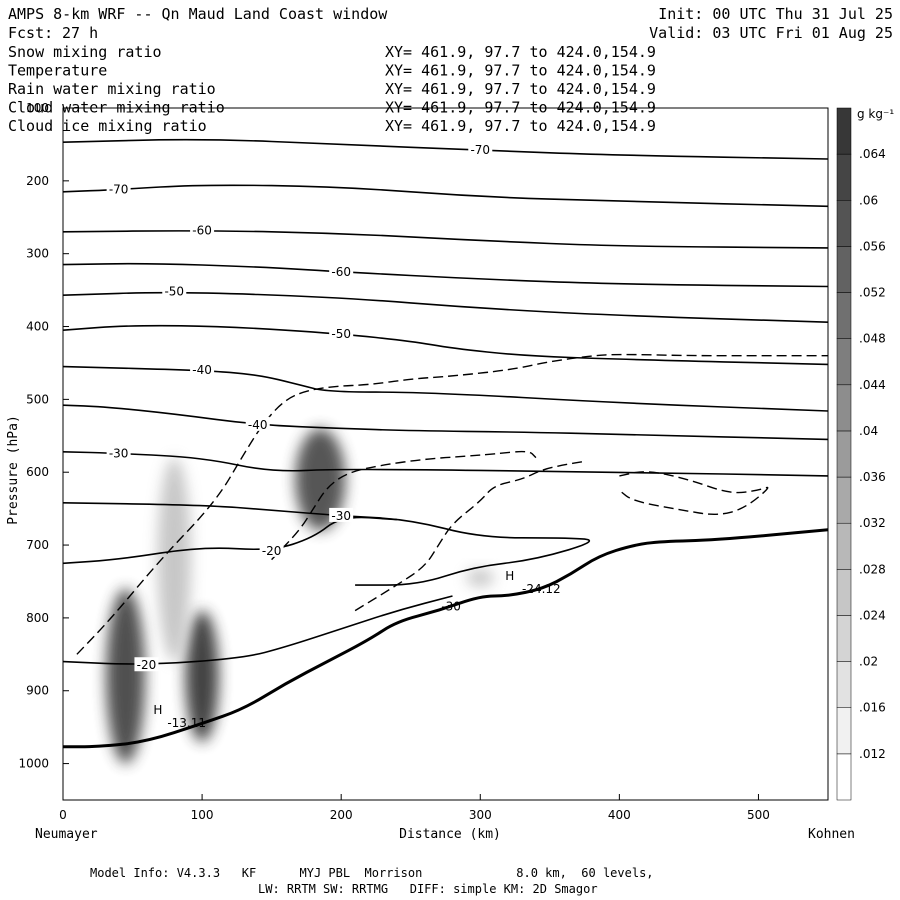 The width and height of the screenshot is (900, 900). Describe the element at coordinates (13, 470) in the screenshot. I see `y-axis-label: Pressure (hPa)` at that location.